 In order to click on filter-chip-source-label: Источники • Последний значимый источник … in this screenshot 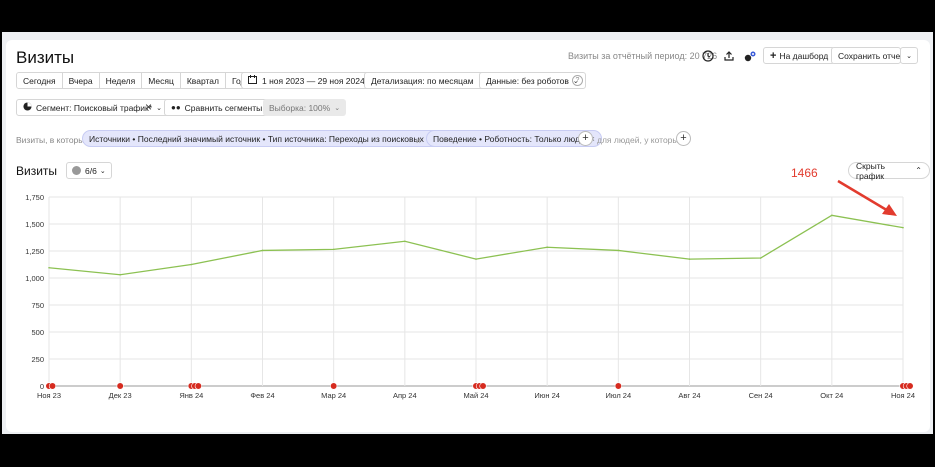, I will do `click(271, 138)`.